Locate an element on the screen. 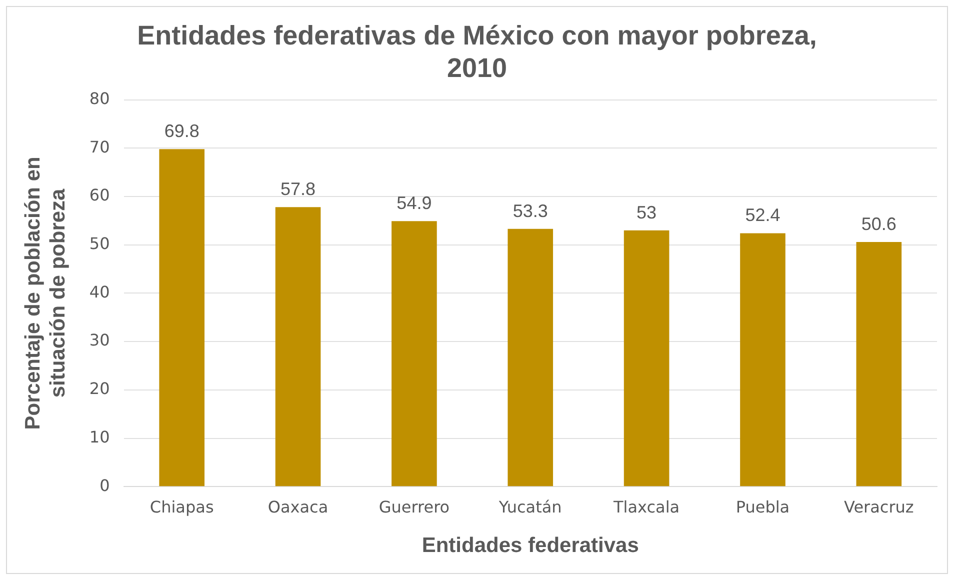  x-tick-label: Puebla is located at coordinates (763, 506).